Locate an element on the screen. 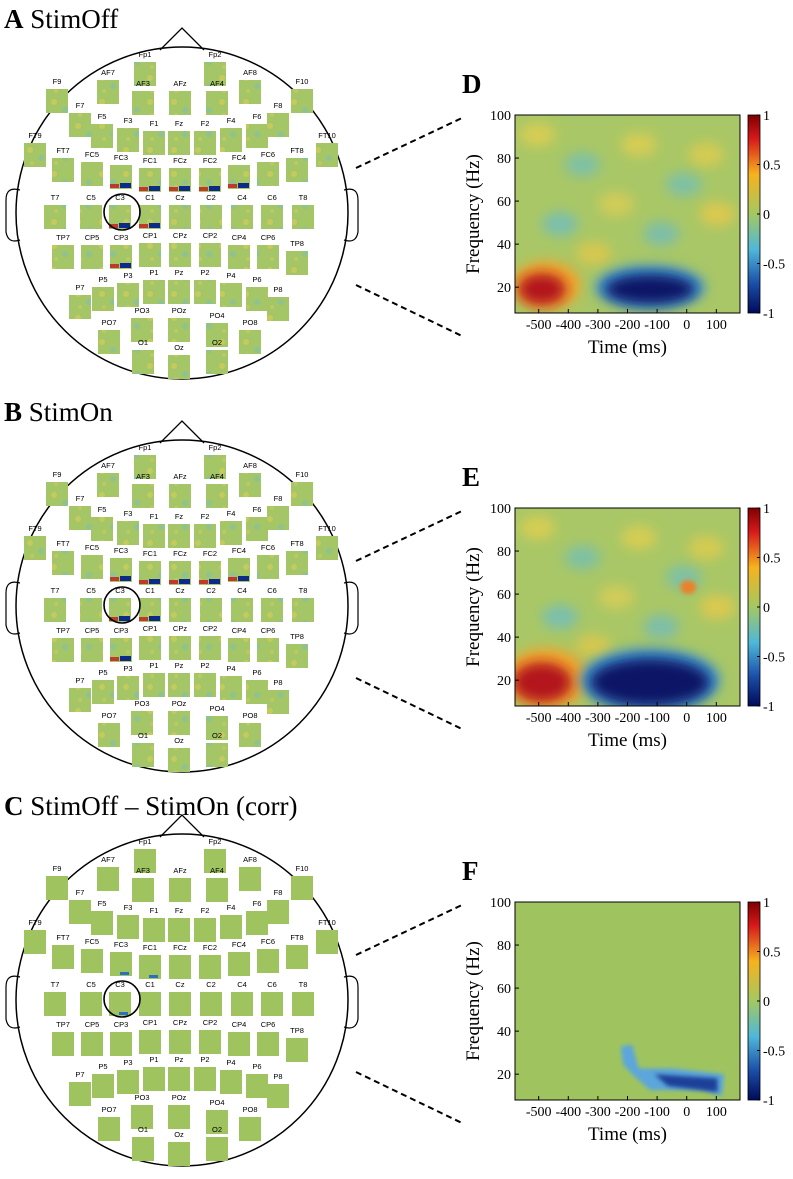  y-axis-label: Frequency (Hz) is located at coordinates (473, 214).